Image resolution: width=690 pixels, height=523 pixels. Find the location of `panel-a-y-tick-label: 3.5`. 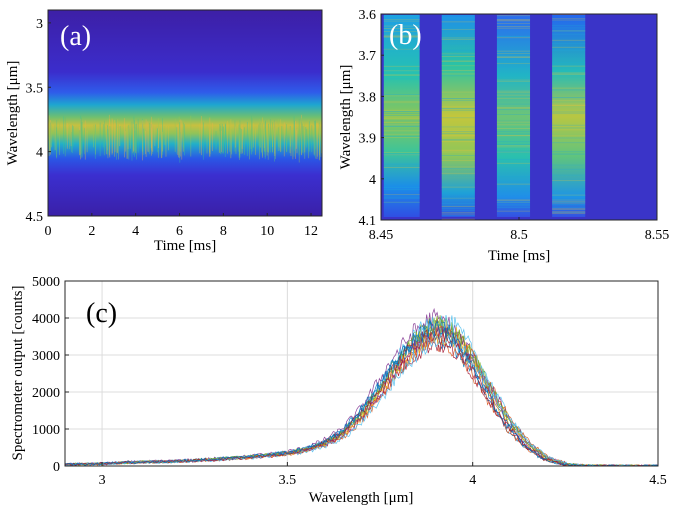

panel-a-y-tick-label: 3.5 is located at coordinates (35, 88).